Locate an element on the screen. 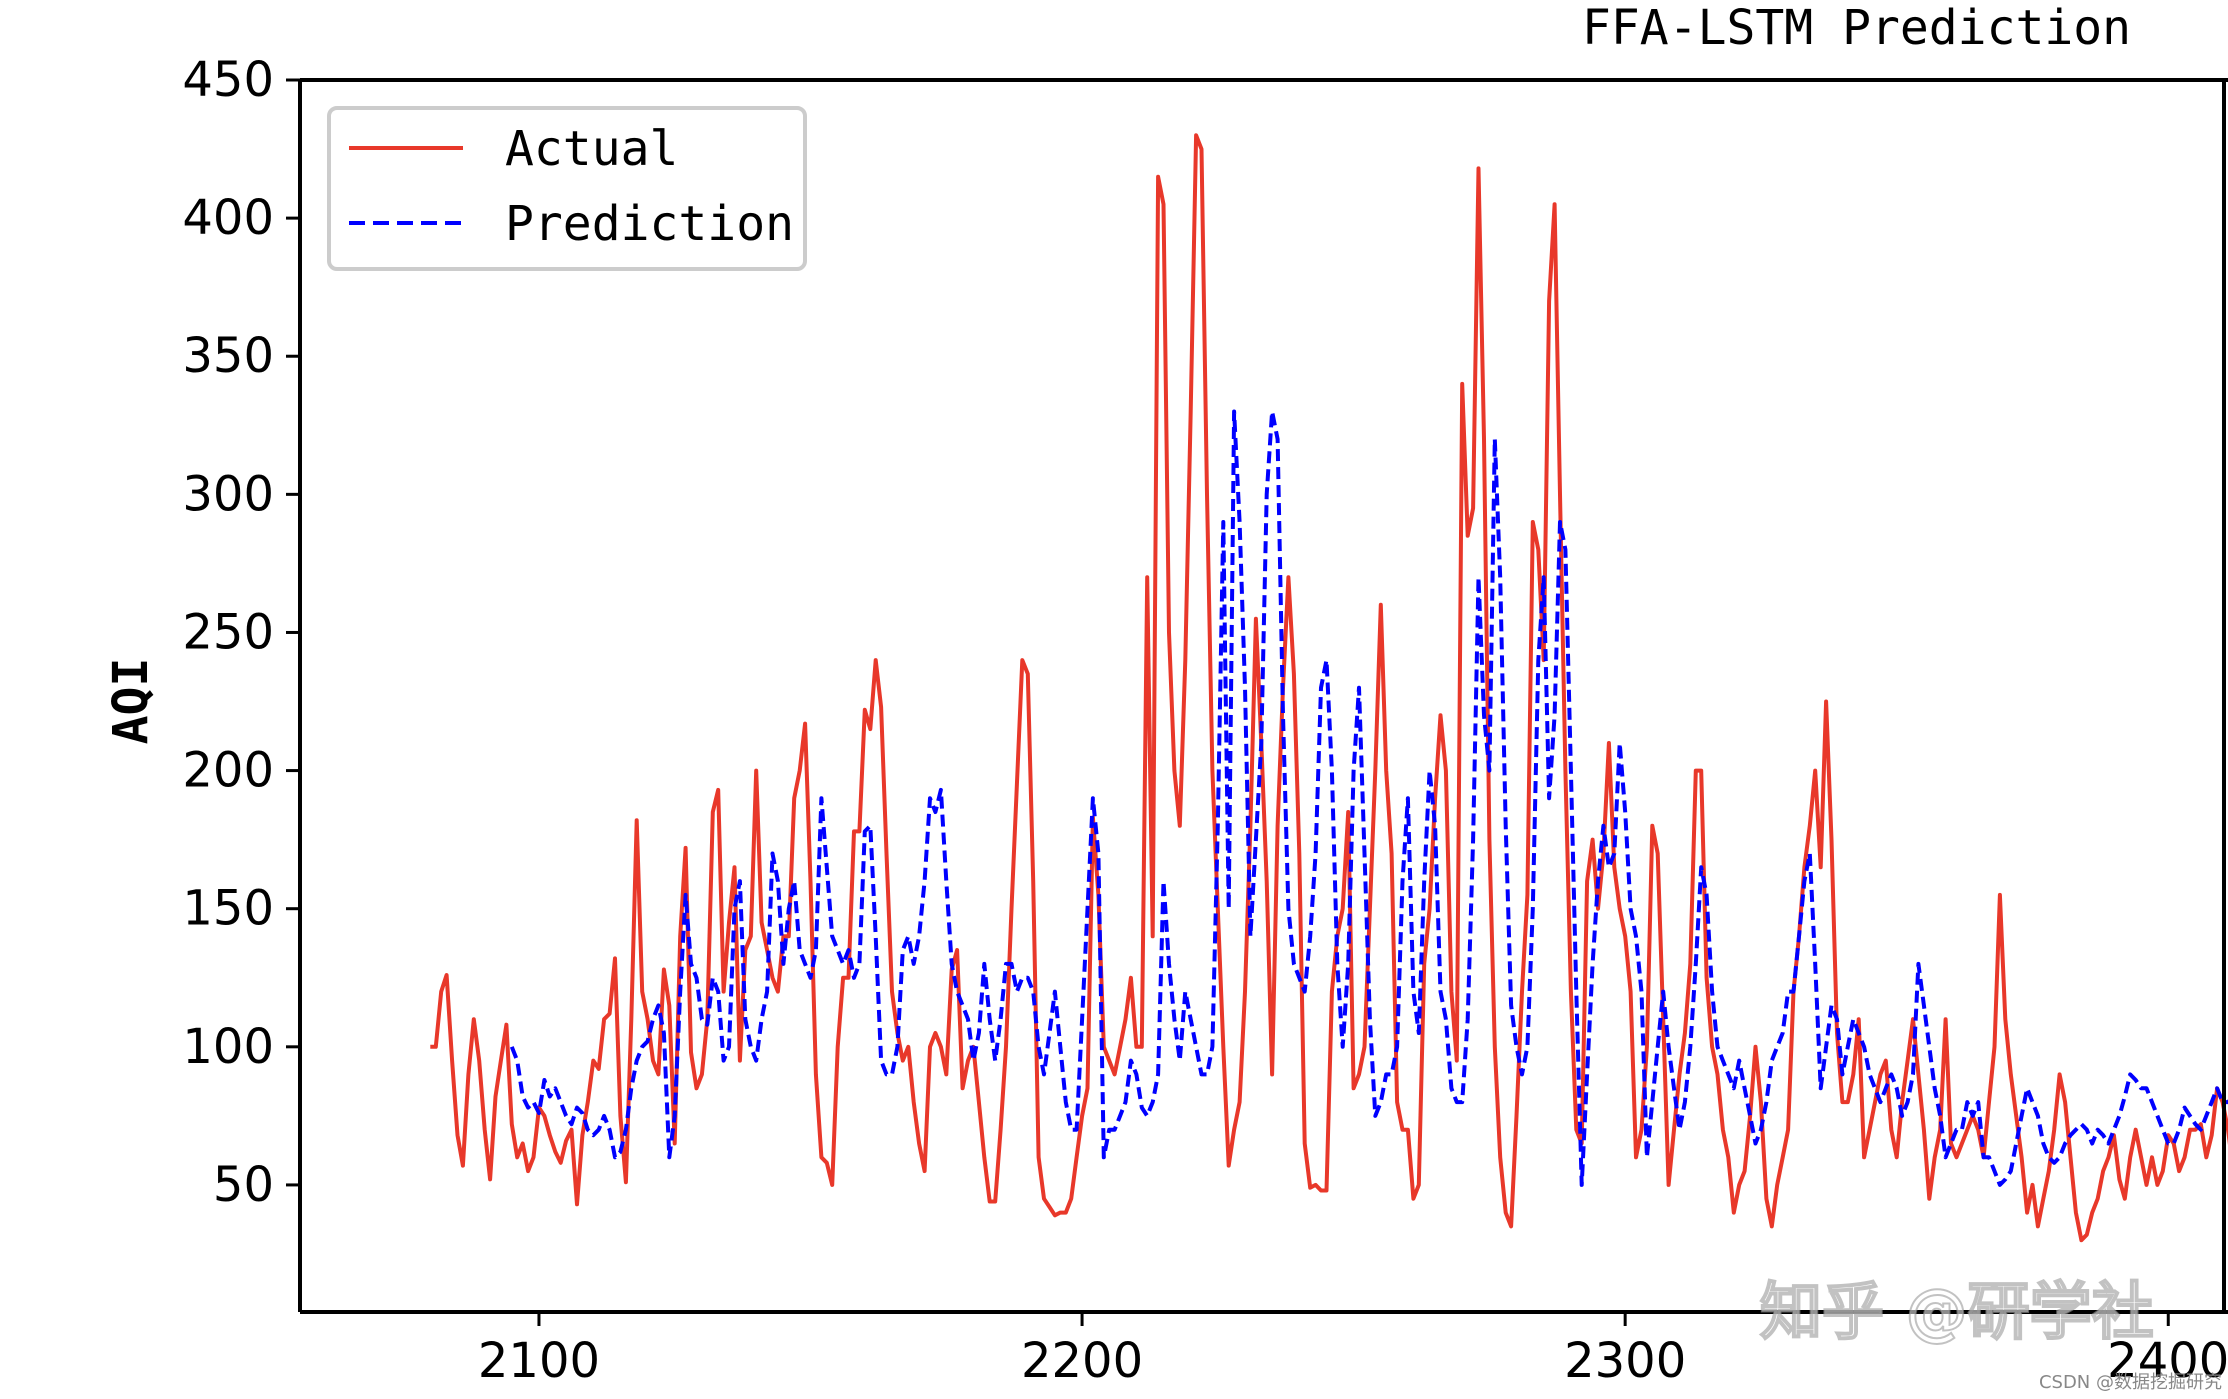  watermark-text: 知乎 @研学社 is located at coordinates (1957, 1311).